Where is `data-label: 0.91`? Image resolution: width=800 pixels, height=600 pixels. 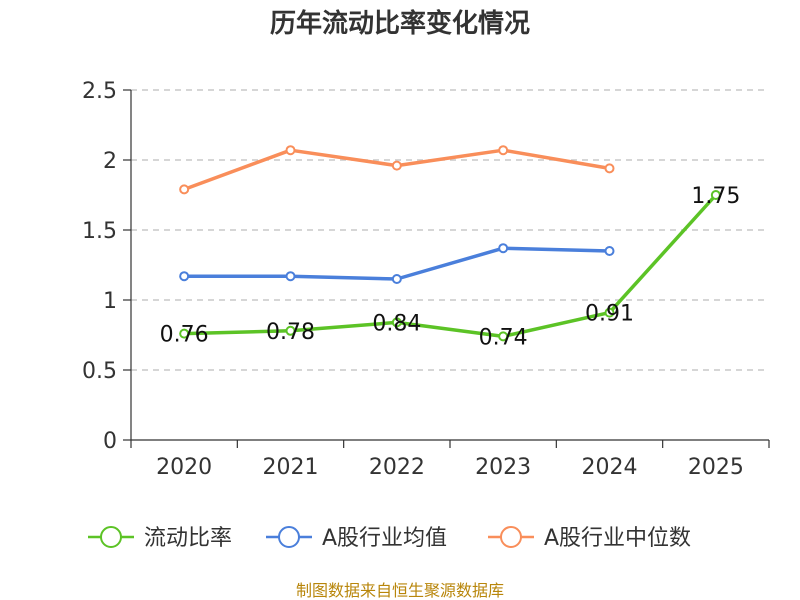 data-label: 0.91 is located at coordinates (609, 314).